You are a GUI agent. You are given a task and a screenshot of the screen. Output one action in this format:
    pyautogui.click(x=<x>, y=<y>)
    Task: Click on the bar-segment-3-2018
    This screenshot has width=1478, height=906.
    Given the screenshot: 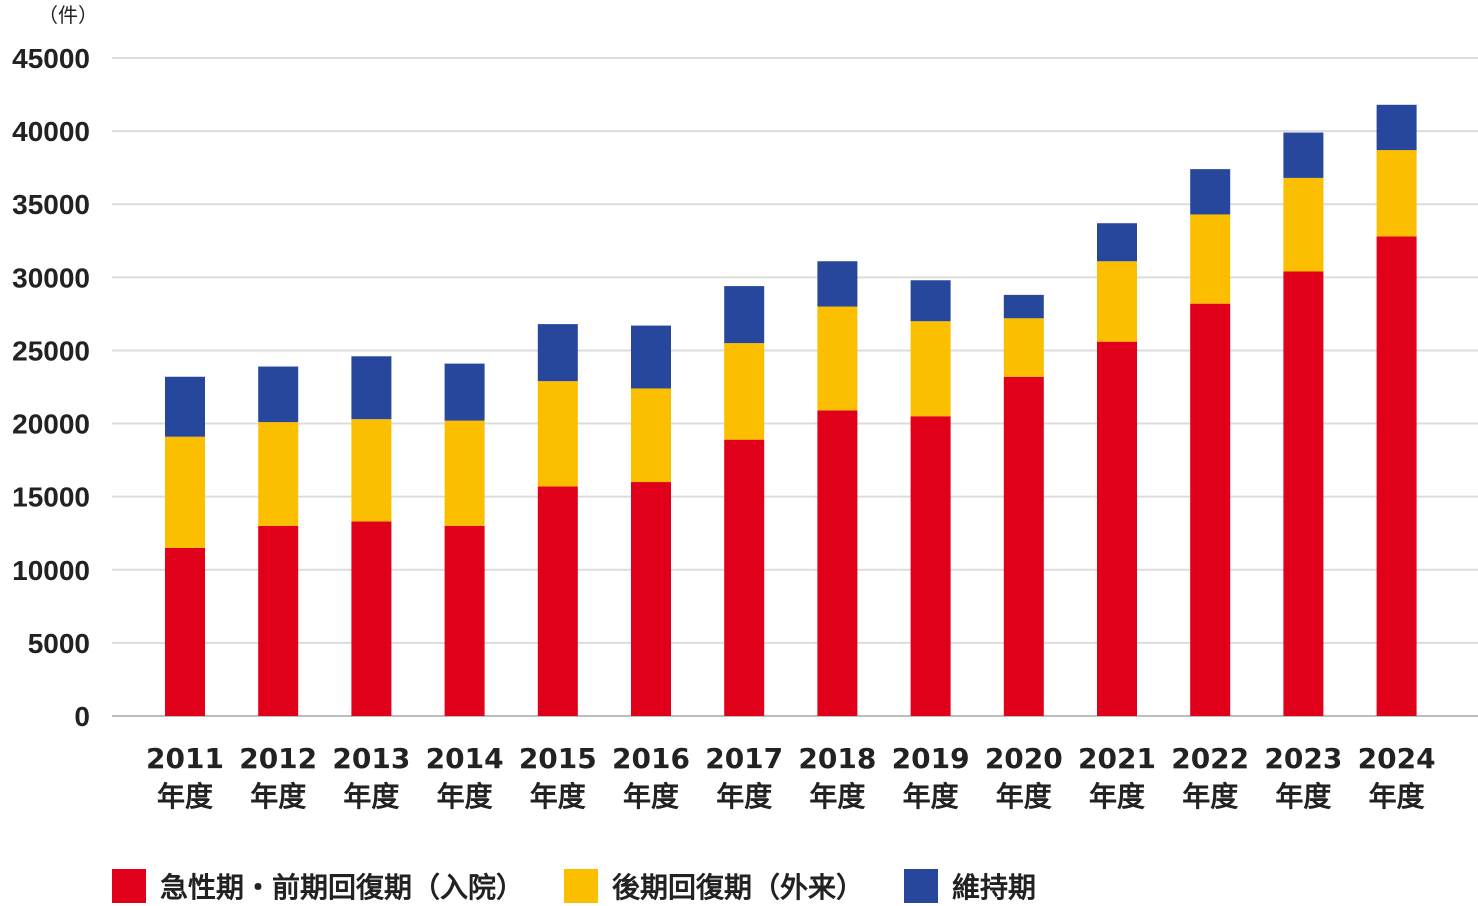 What is the action you would take?
    pyautogui.click(x=837, y=284)
    